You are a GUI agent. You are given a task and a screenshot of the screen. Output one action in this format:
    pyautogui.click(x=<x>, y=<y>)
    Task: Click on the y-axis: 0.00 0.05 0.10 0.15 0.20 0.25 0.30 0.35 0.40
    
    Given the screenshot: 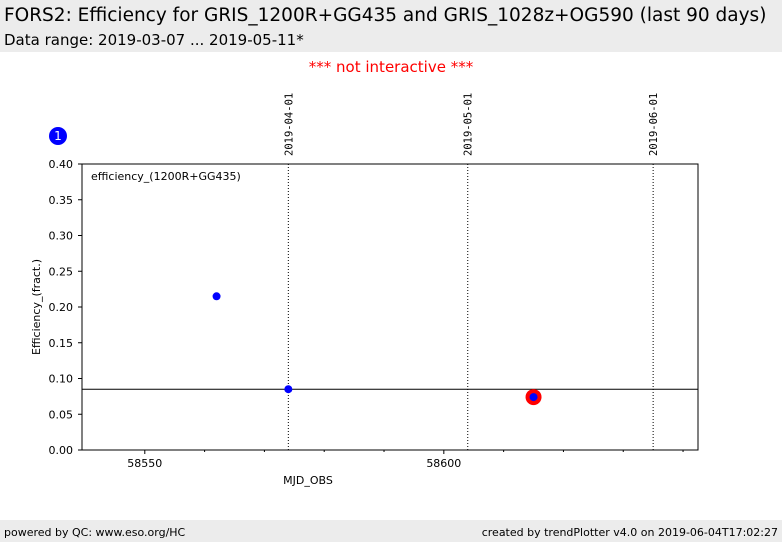 What is the action you would take?
    pyautogui.click(x=65, y=307)
    